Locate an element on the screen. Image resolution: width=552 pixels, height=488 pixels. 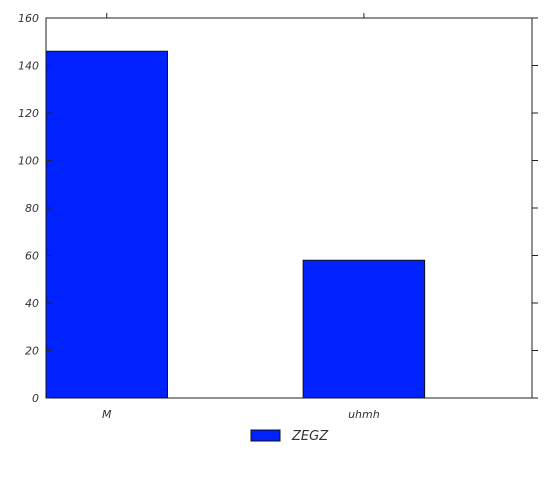
y-tick-label: 120 is located at coordinates (28, 113).